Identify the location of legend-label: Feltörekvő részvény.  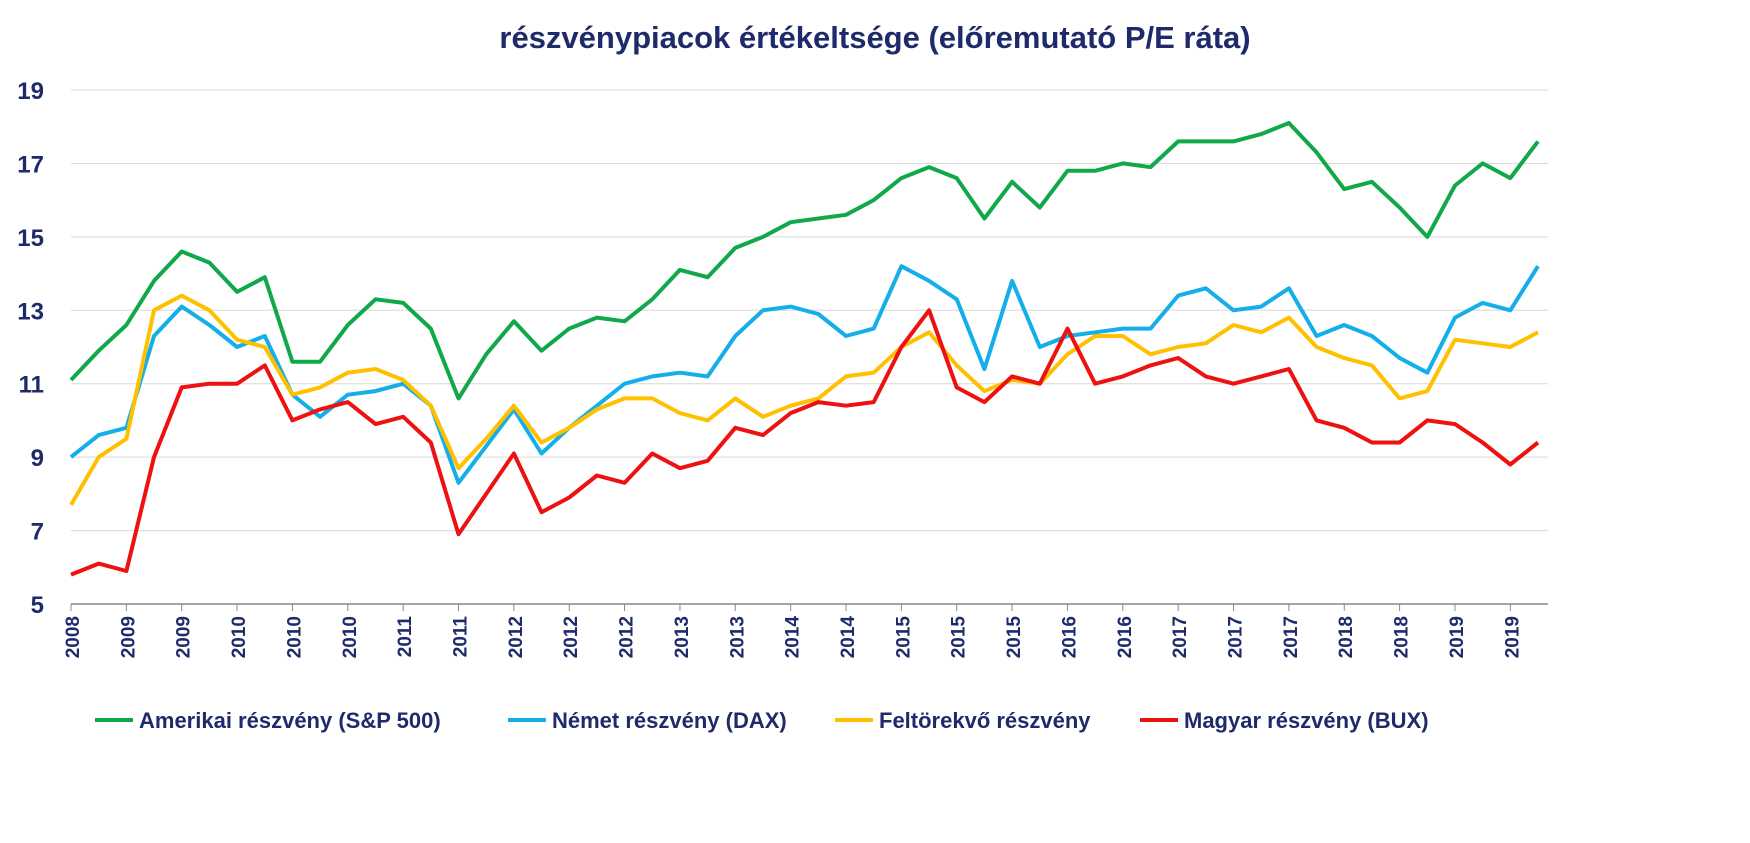
(985, 720).